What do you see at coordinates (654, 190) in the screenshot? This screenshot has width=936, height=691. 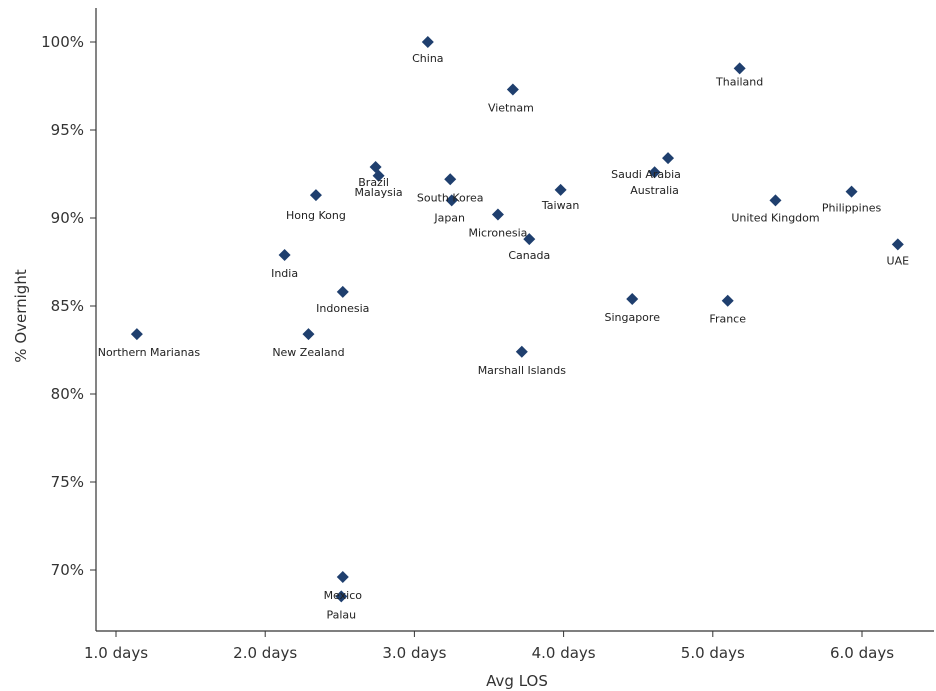 I see `point-label: Australia` at bounding box center [654, 190].